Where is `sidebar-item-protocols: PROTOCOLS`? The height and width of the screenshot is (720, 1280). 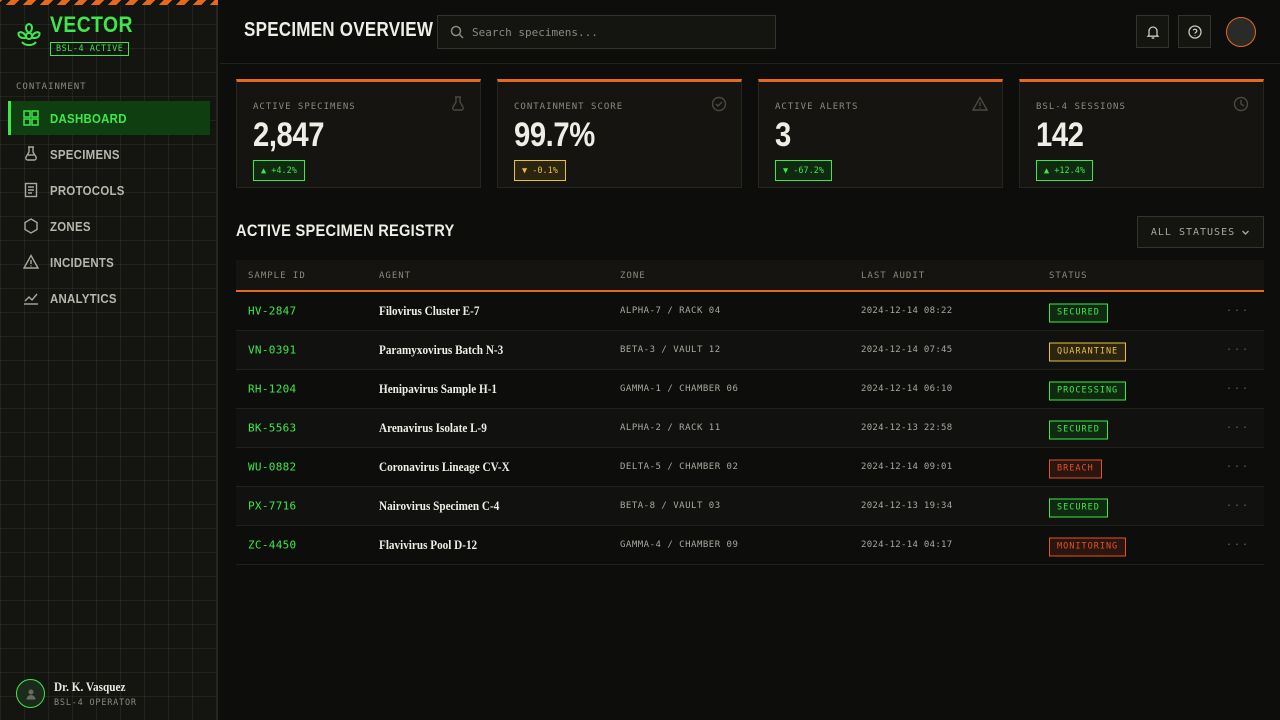
sidebar-item-protocols: PROTOCOLS is located at coordinates (109, 190).